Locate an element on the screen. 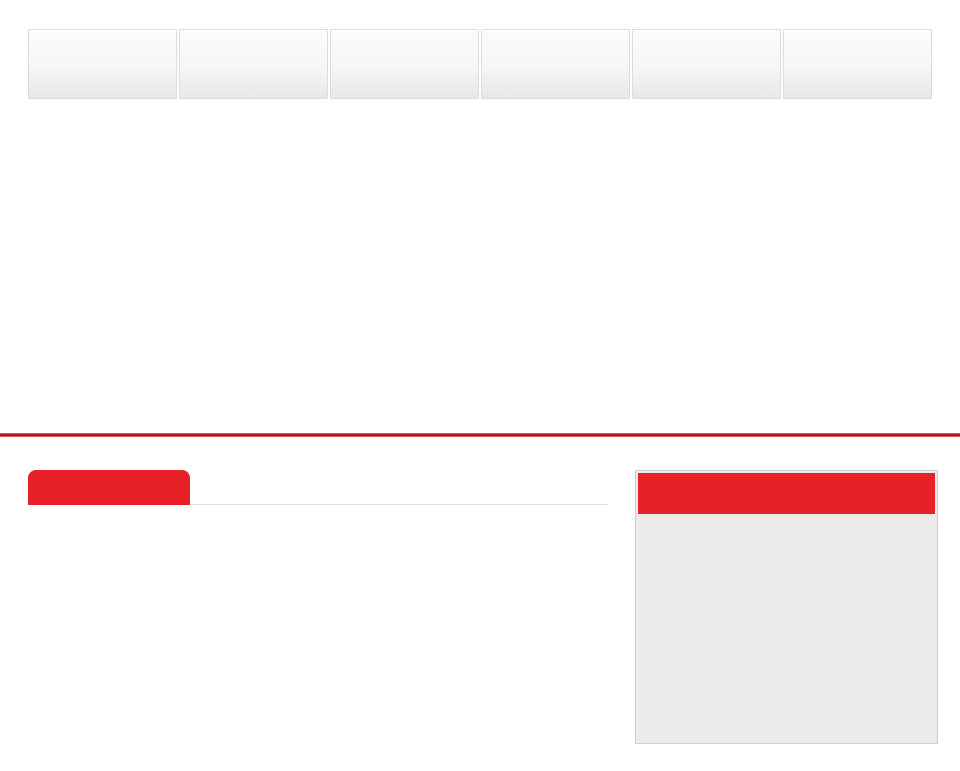 The width and height of the screenshot is (960, 771). sidebar-box is located at coordinates (786, 607).